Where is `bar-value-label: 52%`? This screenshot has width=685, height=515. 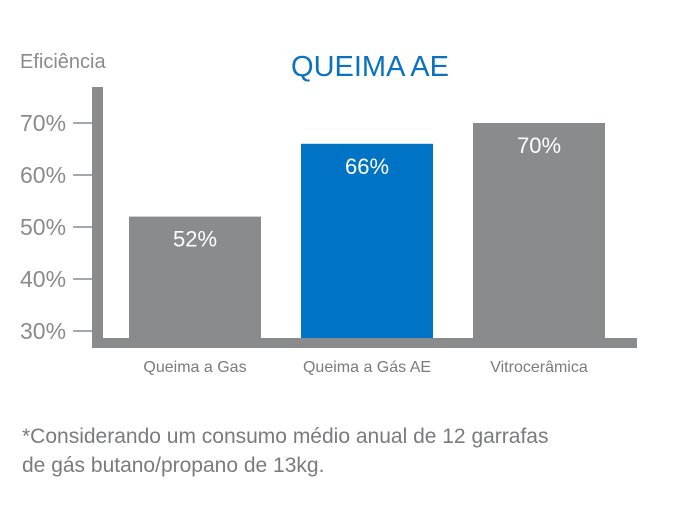
bar-value-label: 52% is located at coordinates (195, 239).